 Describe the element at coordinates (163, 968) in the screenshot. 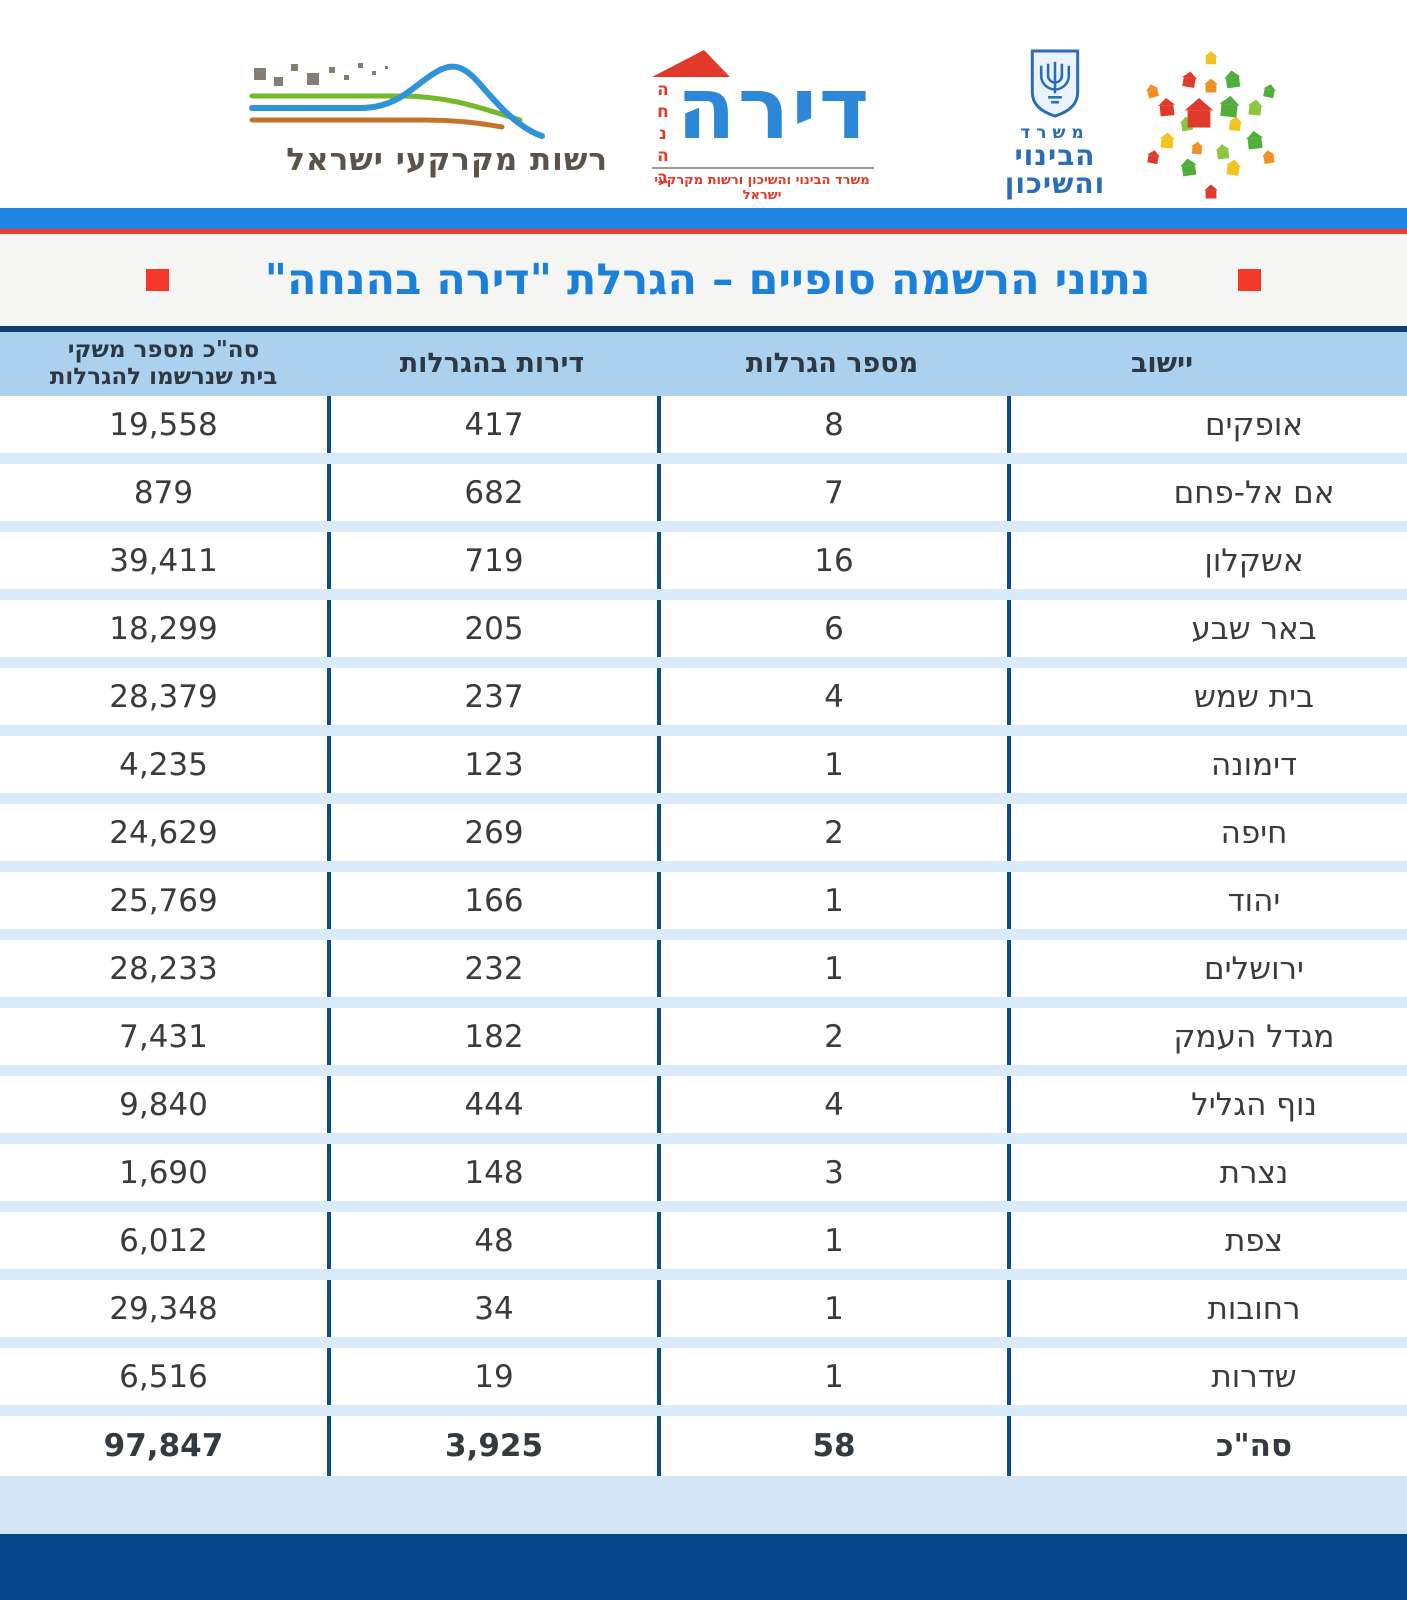

I see `cell-households: 28,233` at that location.